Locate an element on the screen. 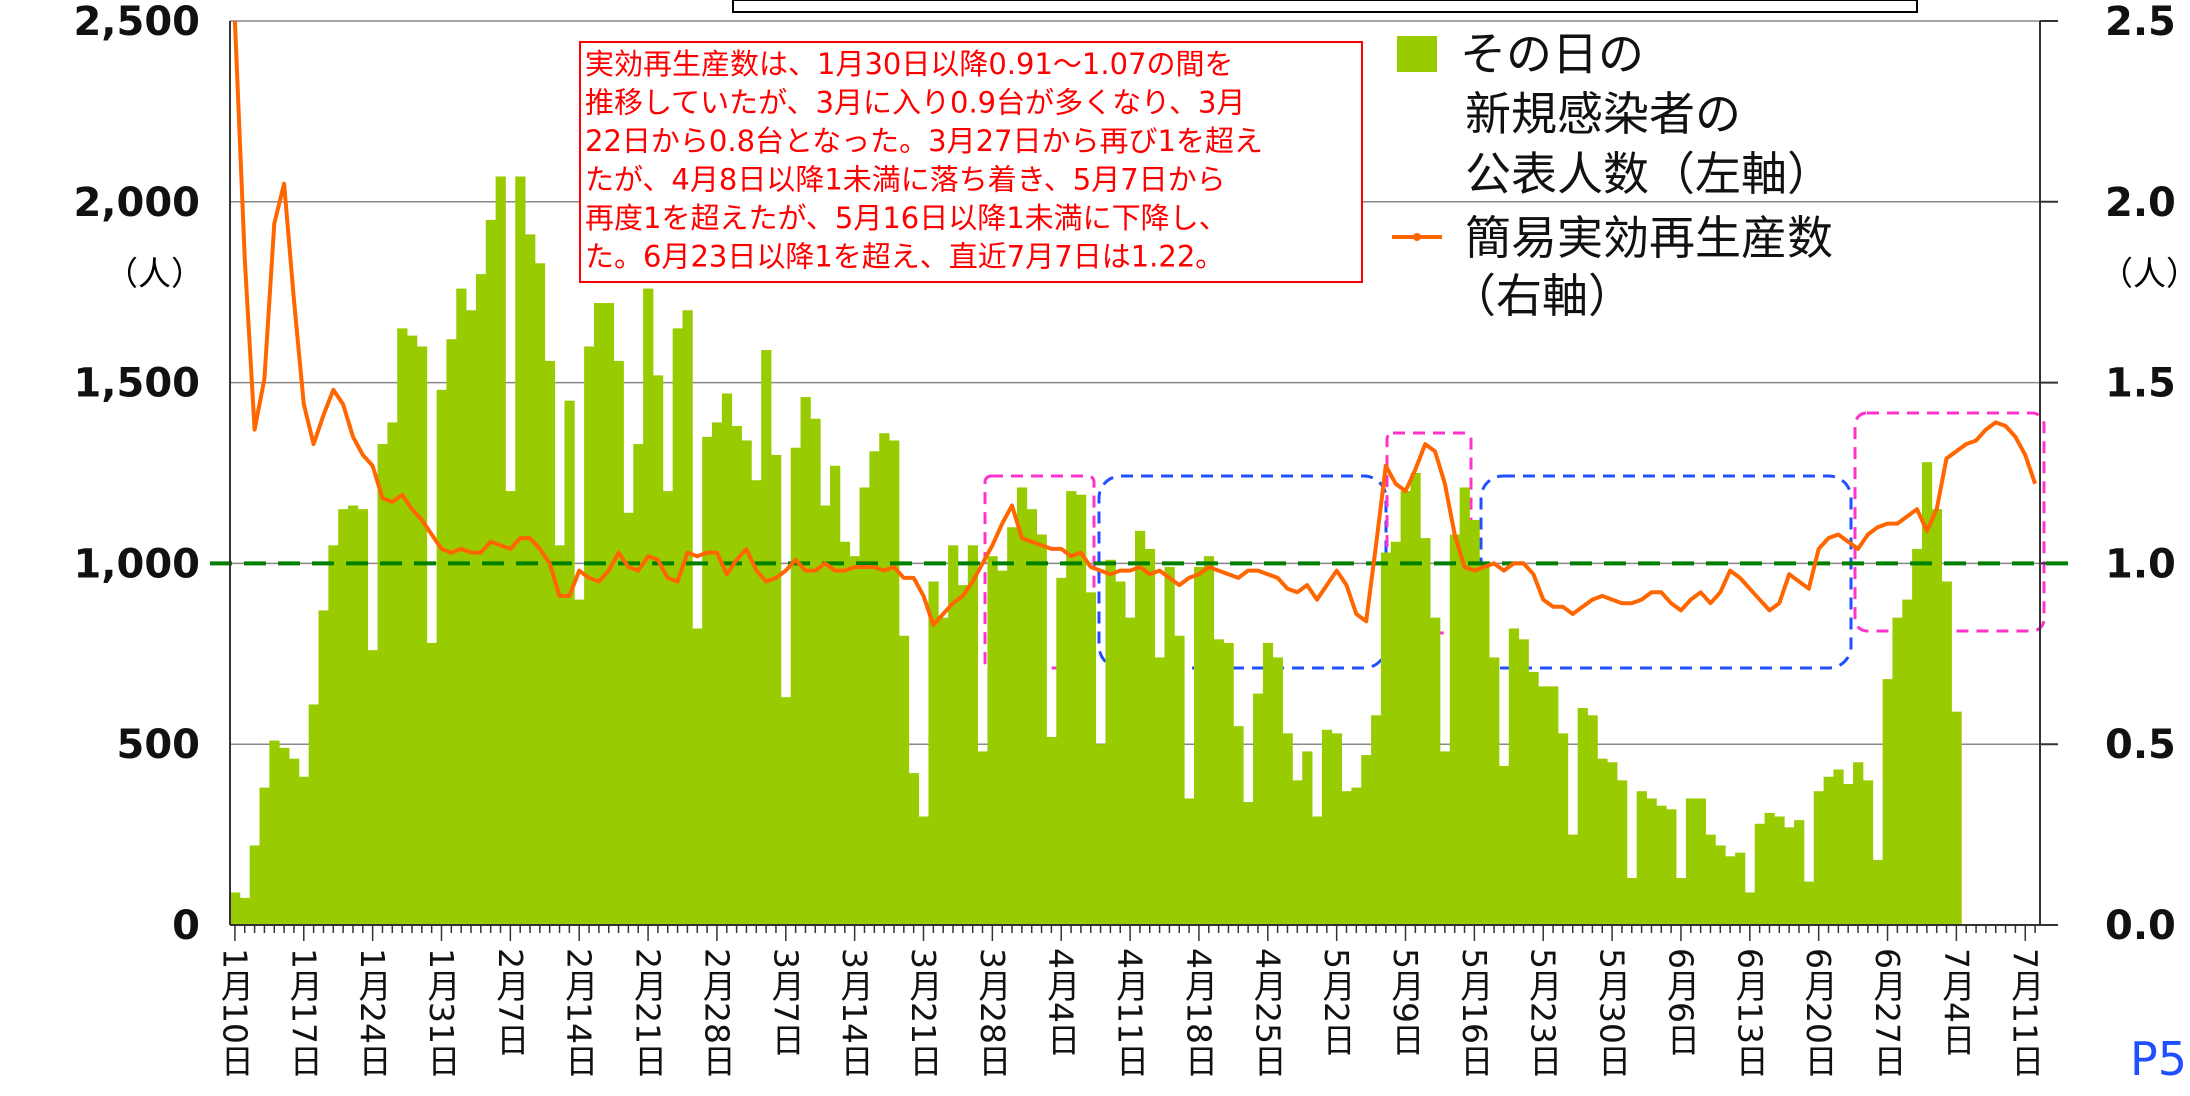 The image size is (2190, 1096). x-tick-label: 5月23日 is located at coordinates (1543, 1012).